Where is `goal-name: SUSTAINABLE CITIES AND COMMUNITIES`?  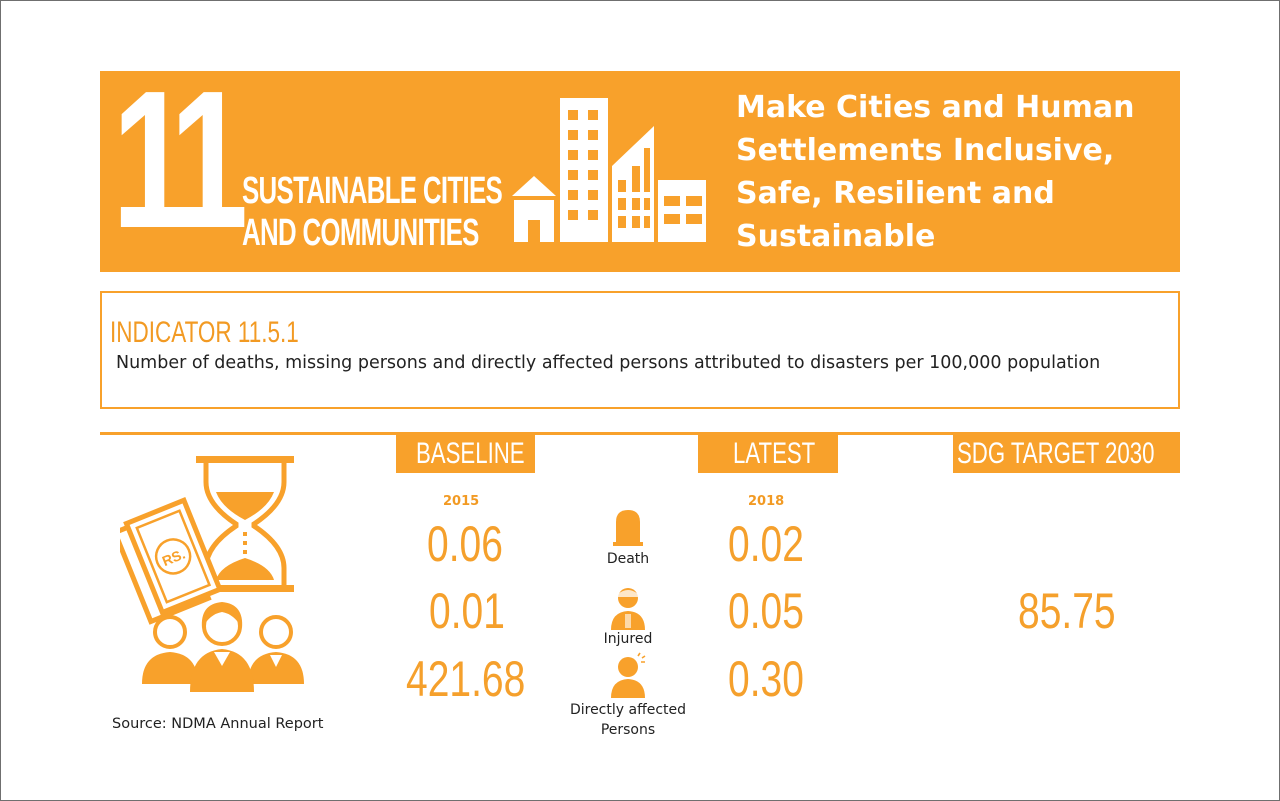 goal-name: SUSTAINABLE CITIES AND COMMUNITIES is located at coordinates (372, 212).